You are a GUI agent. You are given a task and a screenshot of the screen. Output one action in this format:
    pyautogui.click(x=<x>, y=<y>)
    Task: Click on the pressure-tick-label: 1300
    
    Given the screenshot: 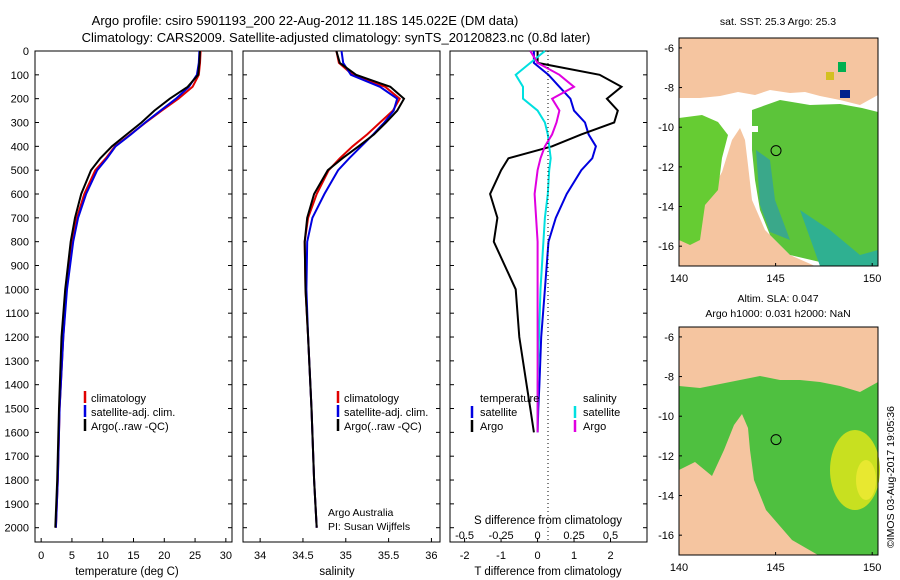 What is the action you would take?
    pyautogui.click(x=17, y=362)
    